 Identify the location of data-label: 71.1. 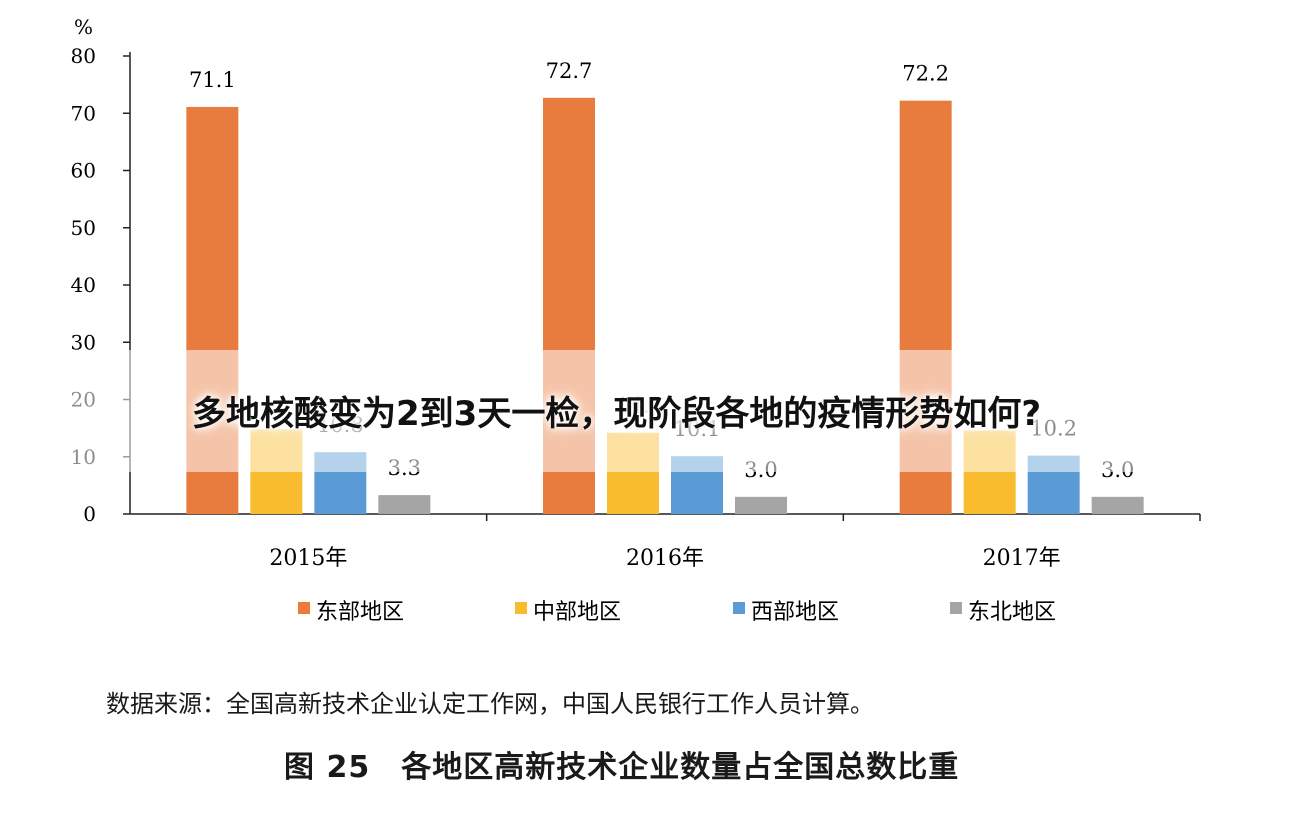
(212, 80).